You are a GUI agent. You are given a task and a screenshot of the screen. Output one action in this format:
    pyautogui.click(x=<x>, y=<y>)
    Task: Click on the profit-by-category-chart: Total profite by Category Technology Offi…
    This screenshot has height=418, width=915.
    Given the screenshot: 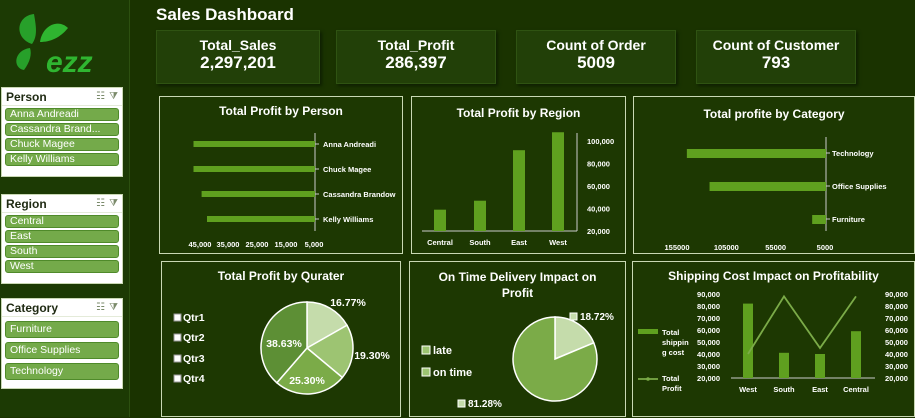 What is the action you would take?
    pyautogui.click(x=774, y=175)
    